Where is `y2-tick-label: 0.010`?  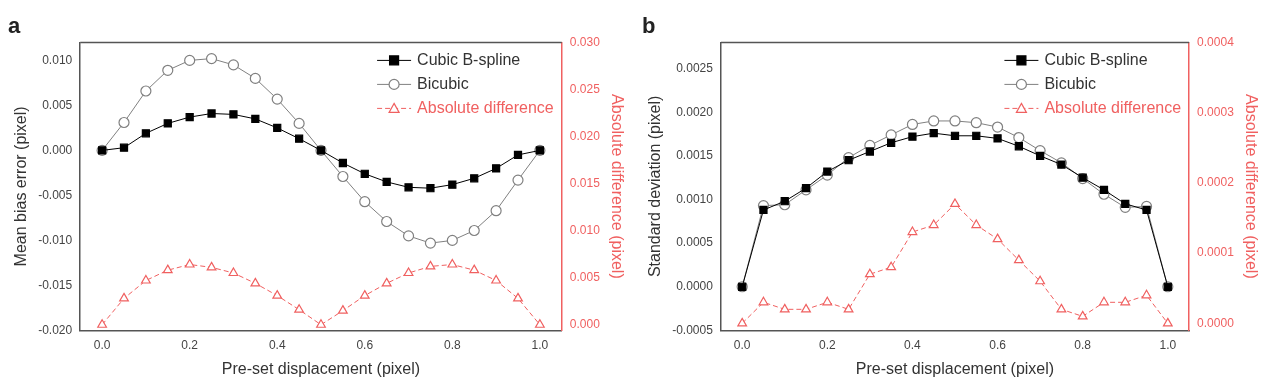 y2-tick-label: 0.010 is located at coordinates (585, 229).